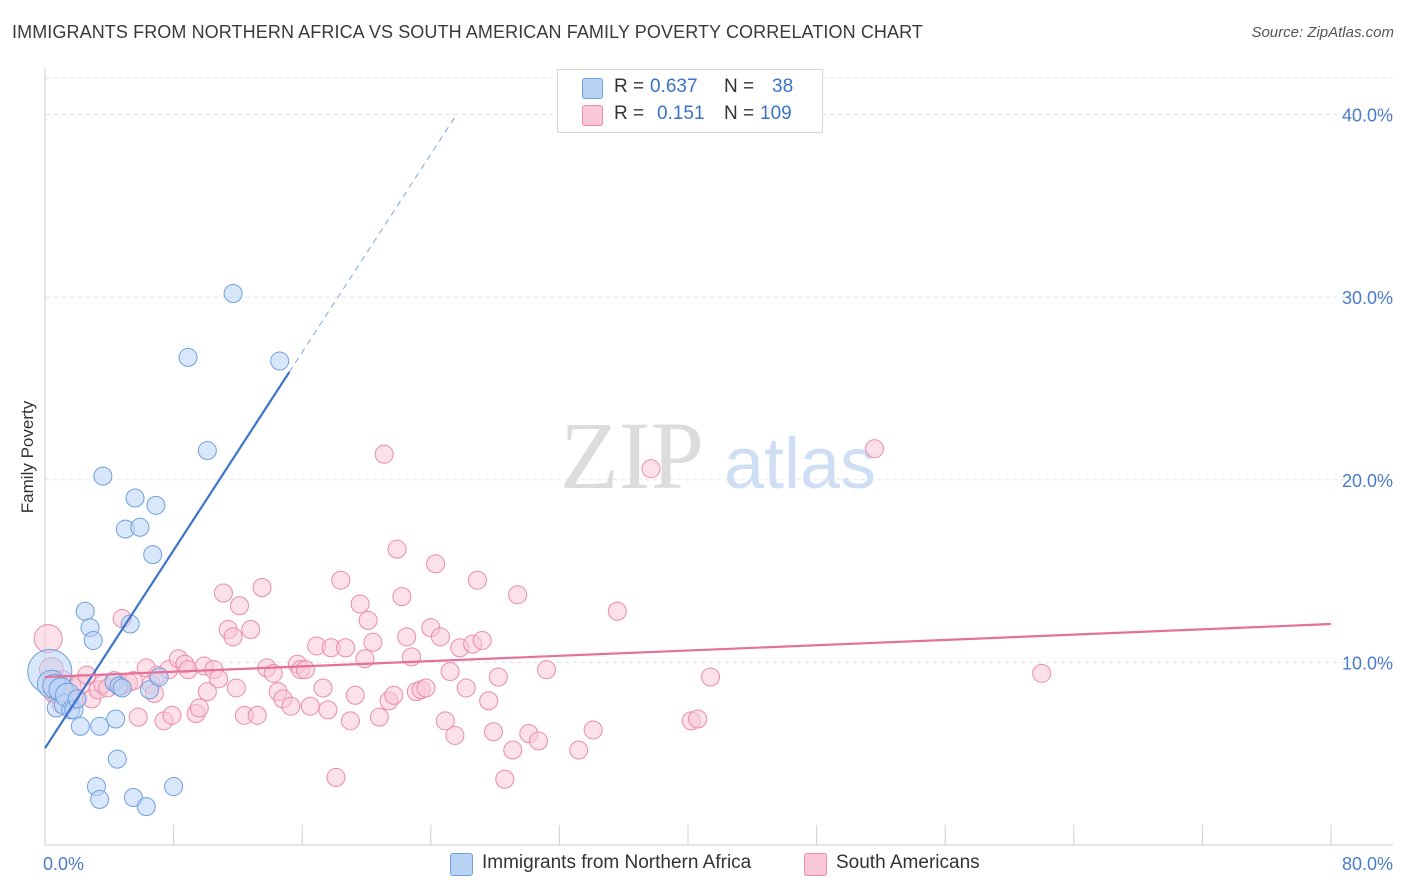 The image size is (1406, 892). What do you see at coordinates (908, 862) in the screenshot?
I see `bottom-legend-label: South Americans` at bounding box center [908, 862].